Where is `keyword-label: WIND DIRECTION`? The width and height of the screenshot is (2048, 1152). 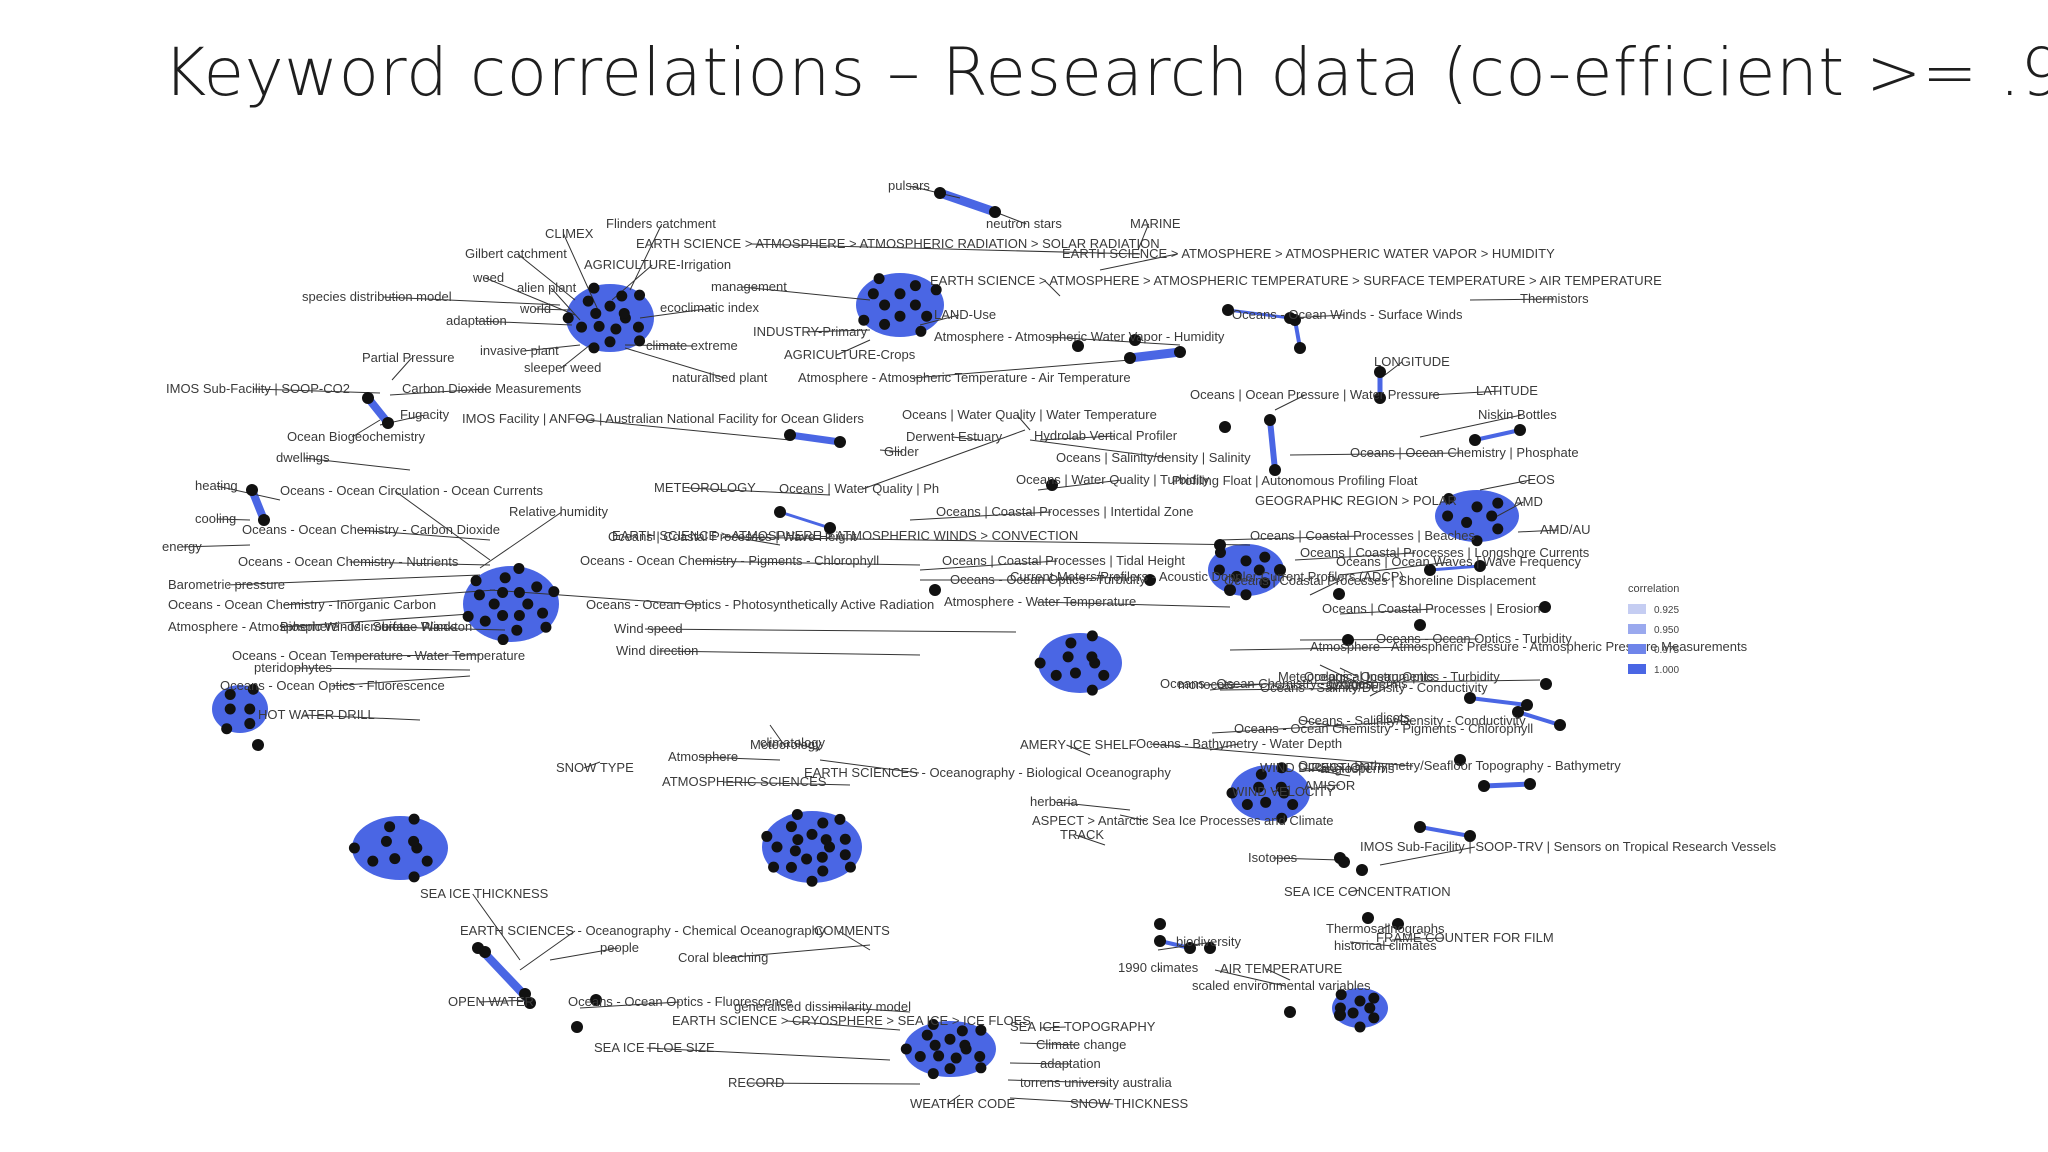 keyword-label: WIND DIRECTION is located at coordinates (1315, 767).